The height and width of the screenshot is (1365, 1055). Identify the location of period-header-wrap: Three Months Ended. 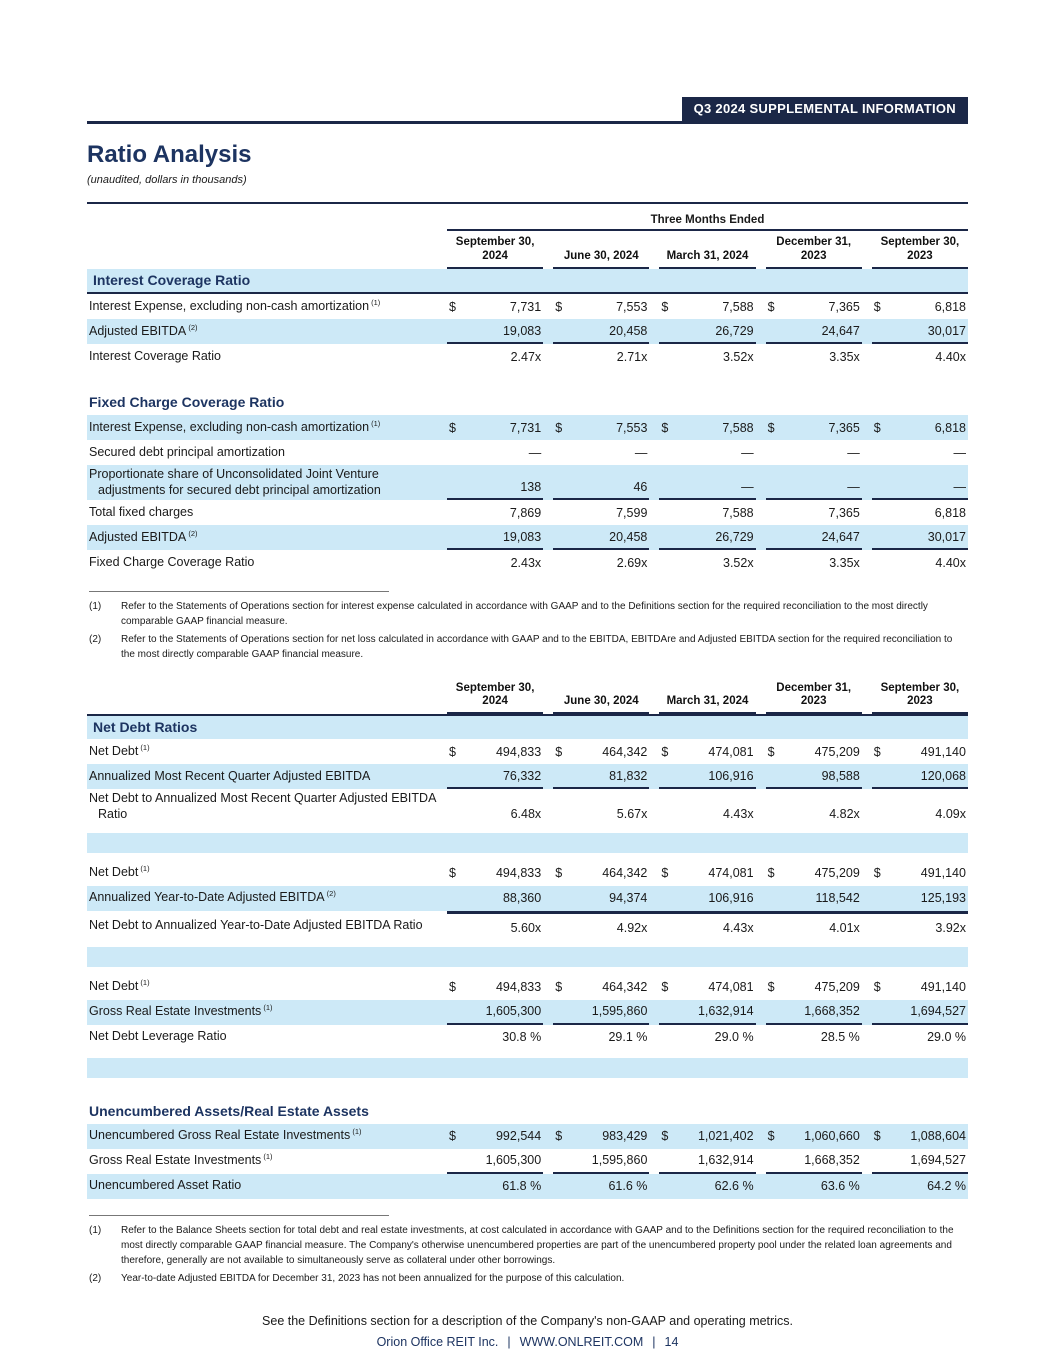
(707, 222).